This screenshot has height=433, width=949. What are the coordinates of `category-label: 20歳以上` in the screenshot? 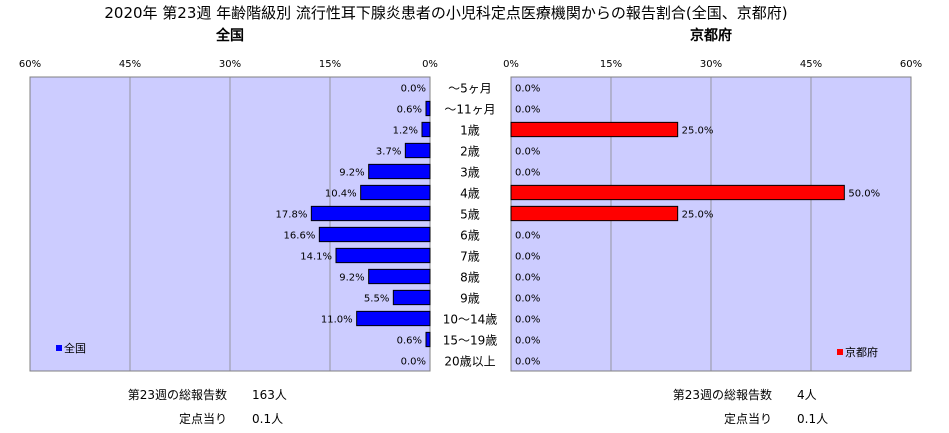 It's located at (469, 362).